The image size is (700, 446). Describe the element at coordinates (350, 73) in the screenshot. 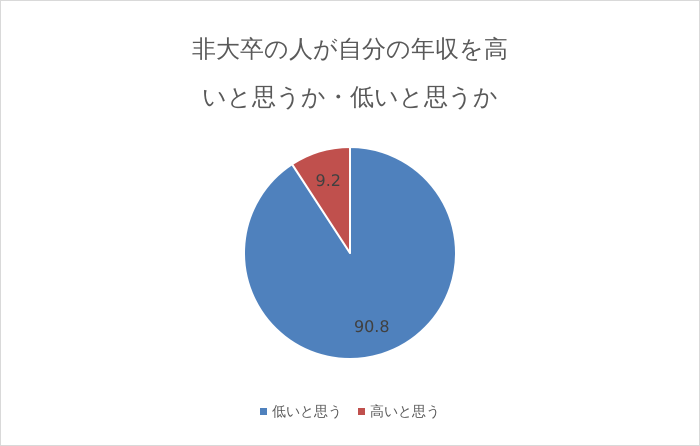

I see `title: 非大卒の人が自分の年収を高いと思うか・低いと思うか` at that location.